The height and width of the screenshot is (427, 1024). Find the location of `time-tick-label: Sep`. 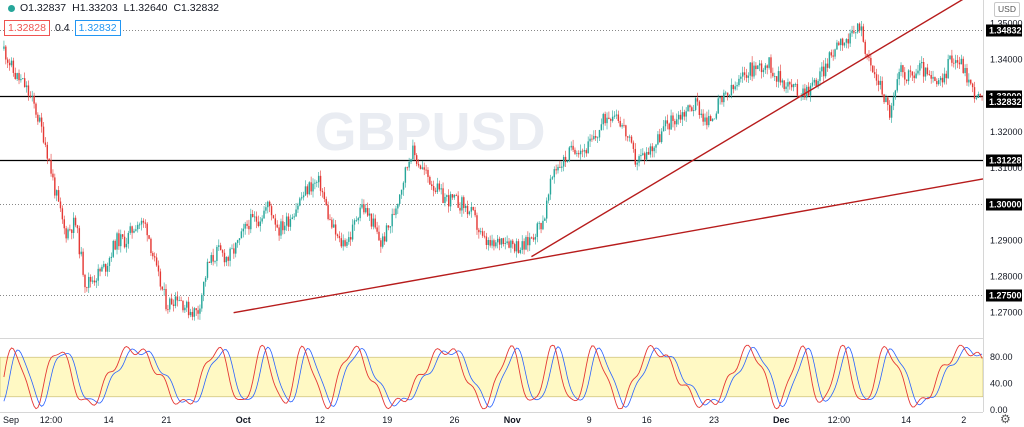

time-tick-label: Sep is located at coordinates (11, 420).